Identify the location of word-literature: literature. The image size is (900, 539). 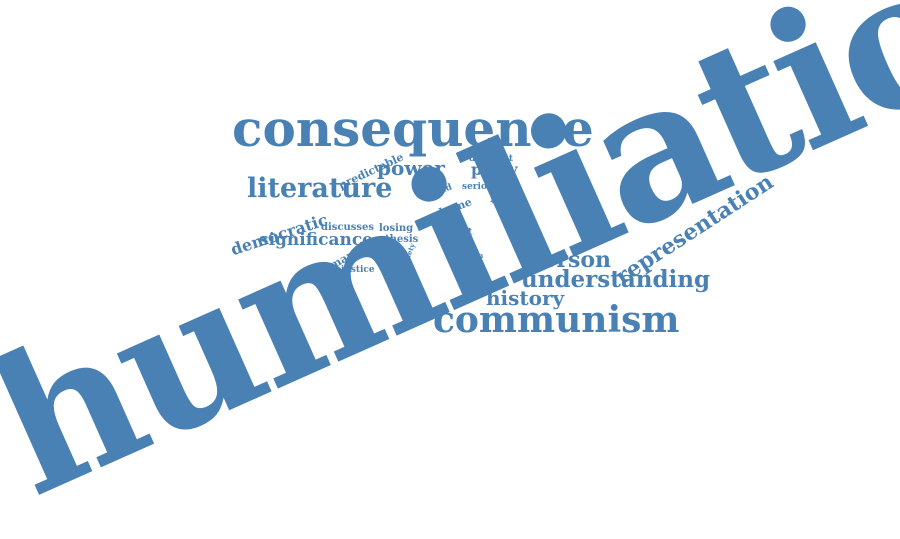
(320, 188).